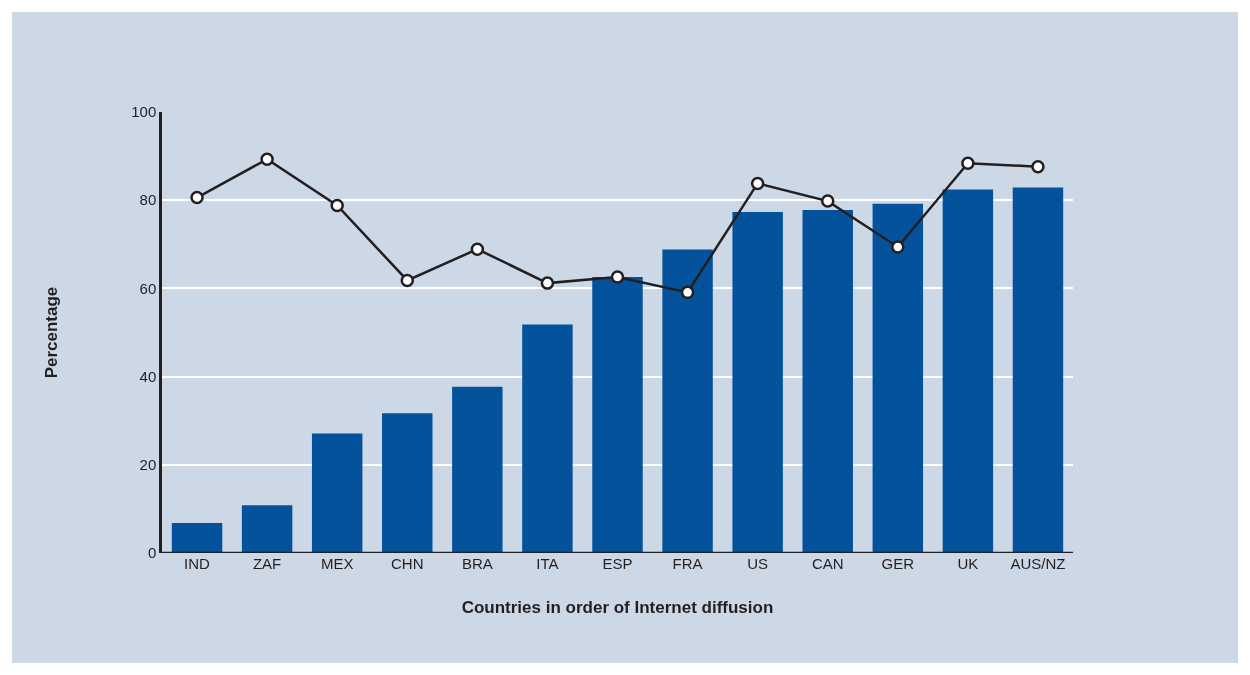 This screenshot has height=675, width=1250. I want to click on x-tick-label: IND, so click(197, 563).